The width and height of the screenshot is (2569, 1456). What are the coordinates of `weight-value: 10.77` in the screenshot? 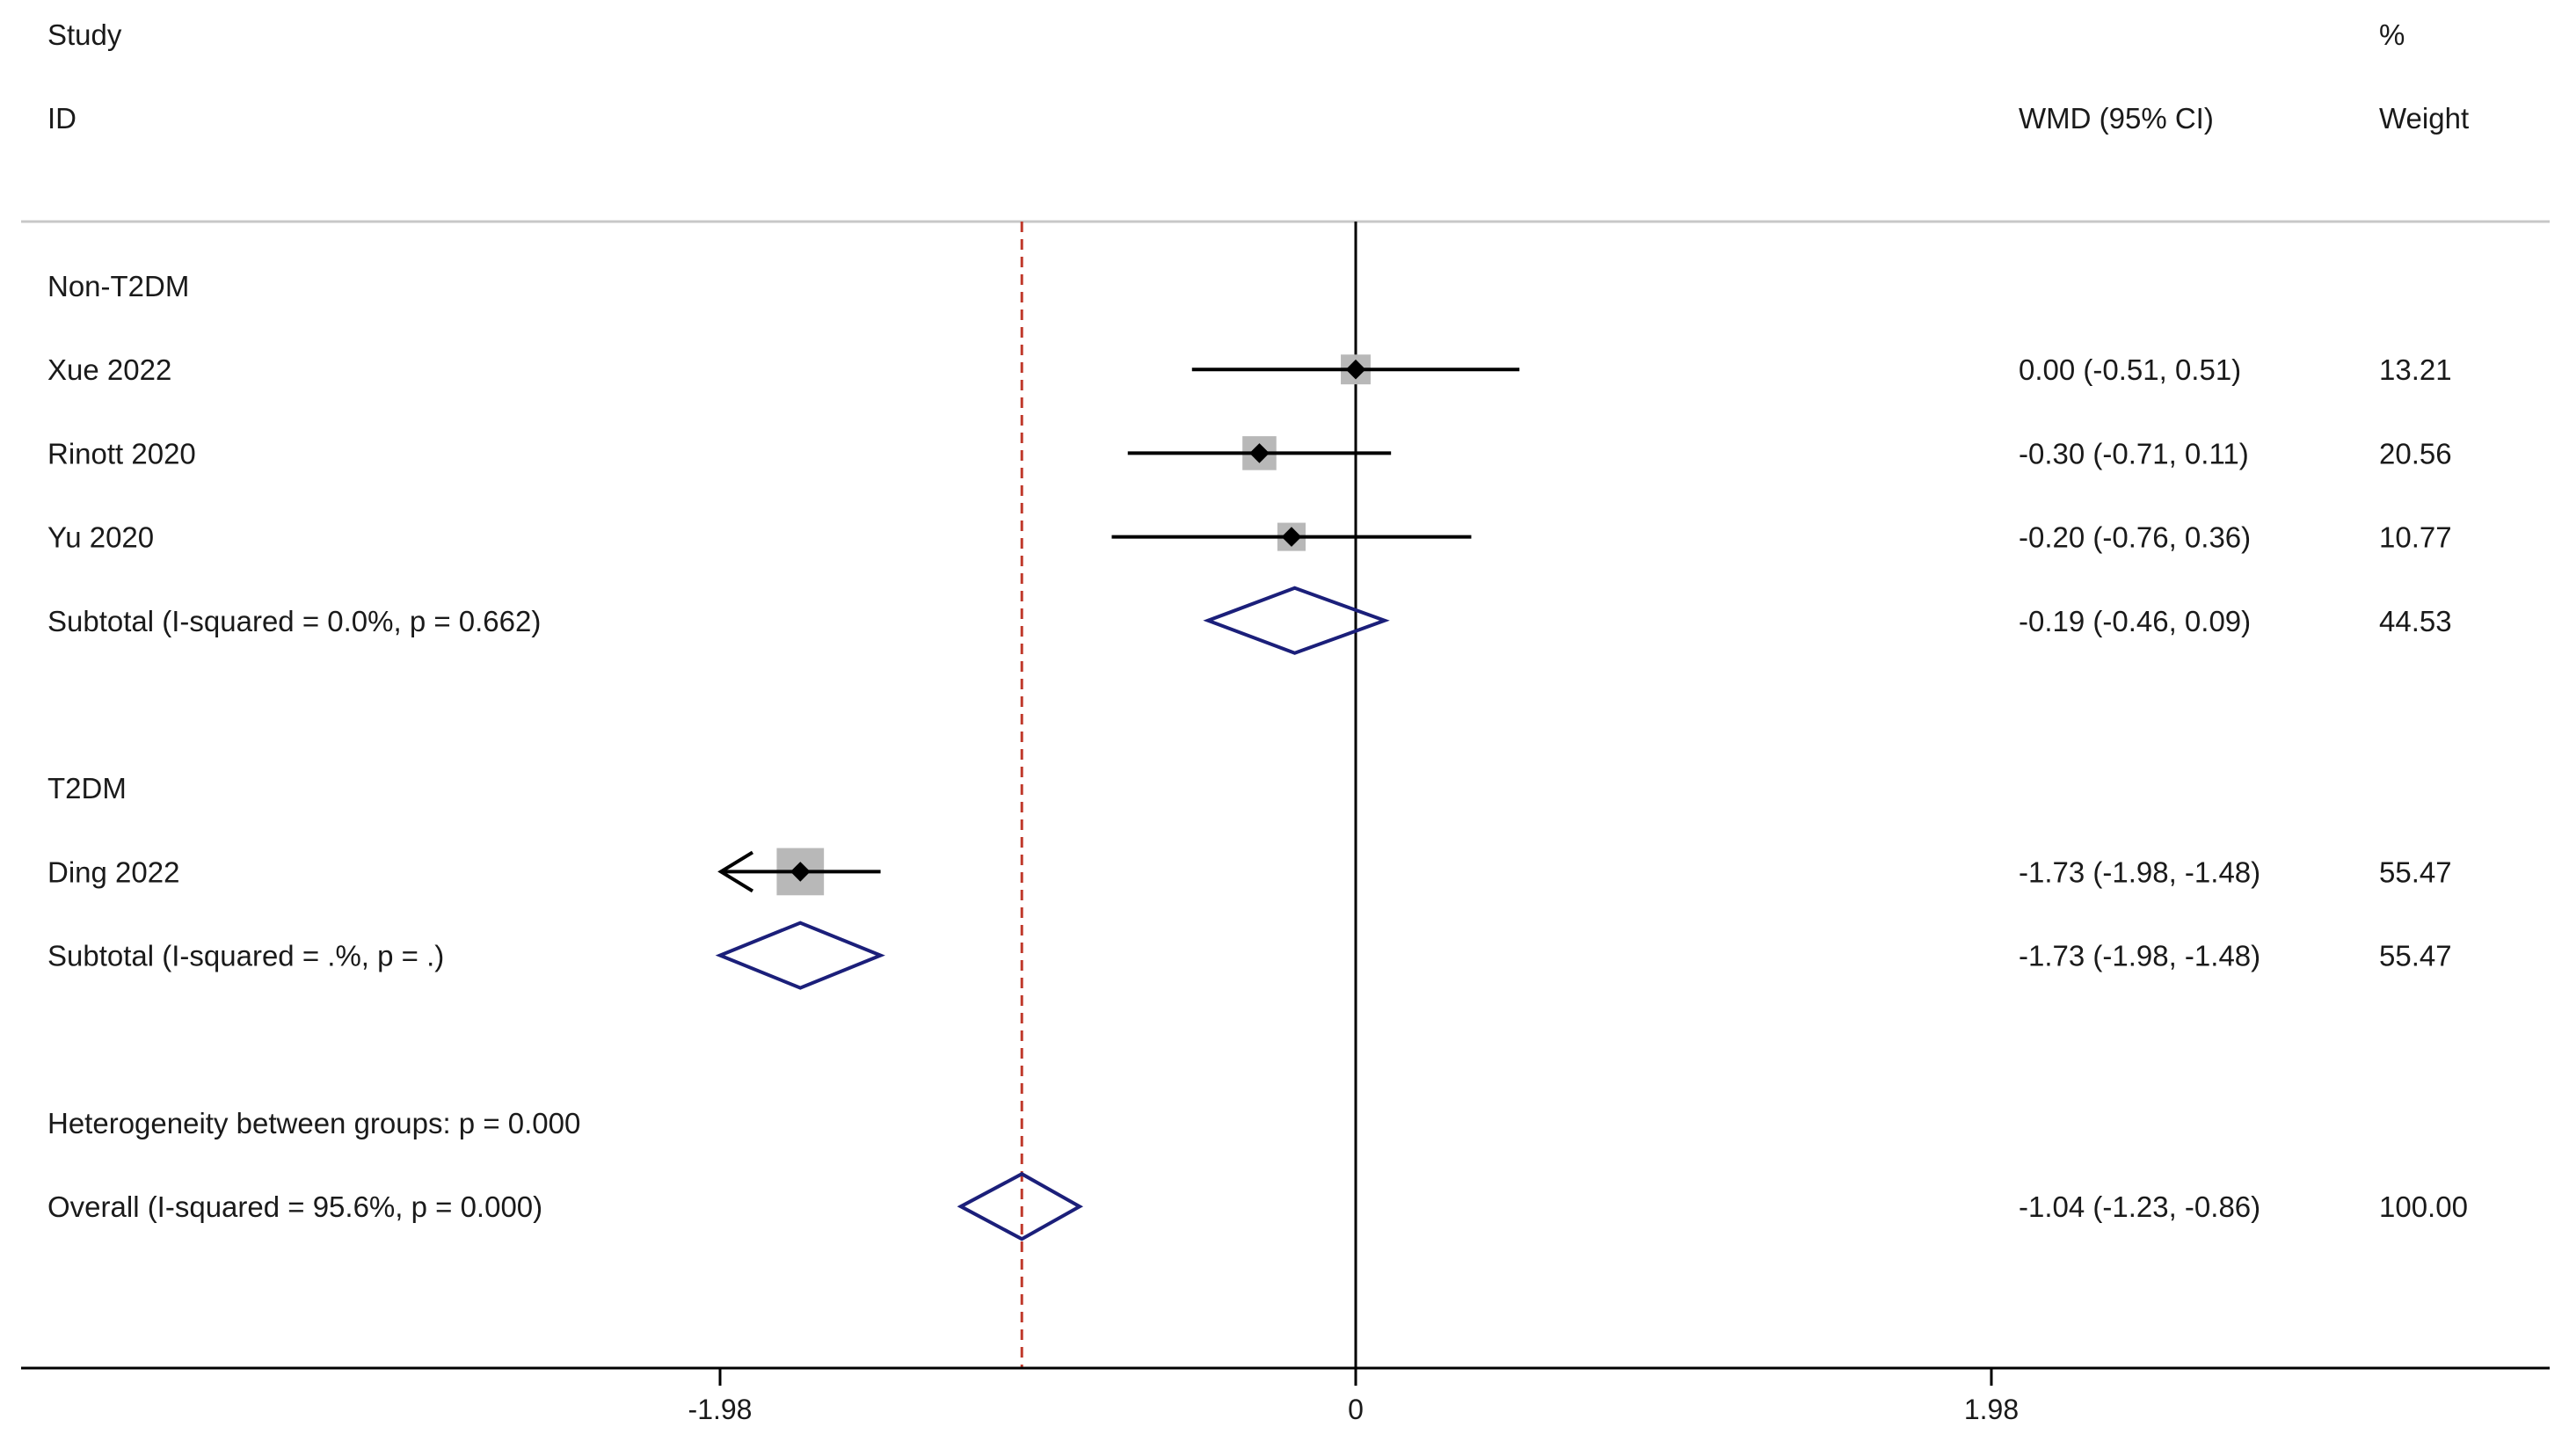 It's located at (2415, 537).